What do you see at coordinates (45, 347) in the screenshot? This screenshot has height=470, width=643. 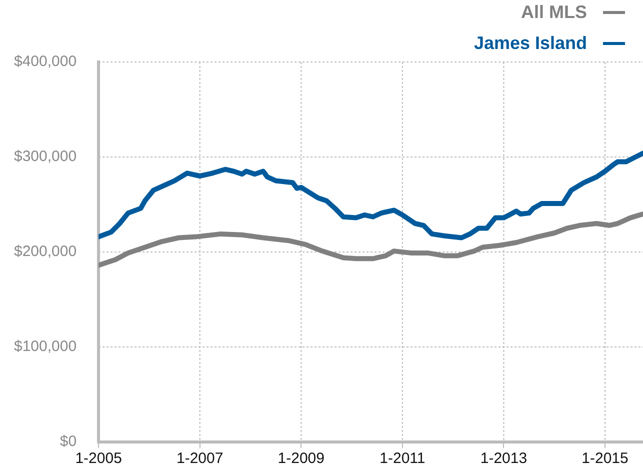 I see `y-tick-label: $100,000` at bounding box center [45, 347].